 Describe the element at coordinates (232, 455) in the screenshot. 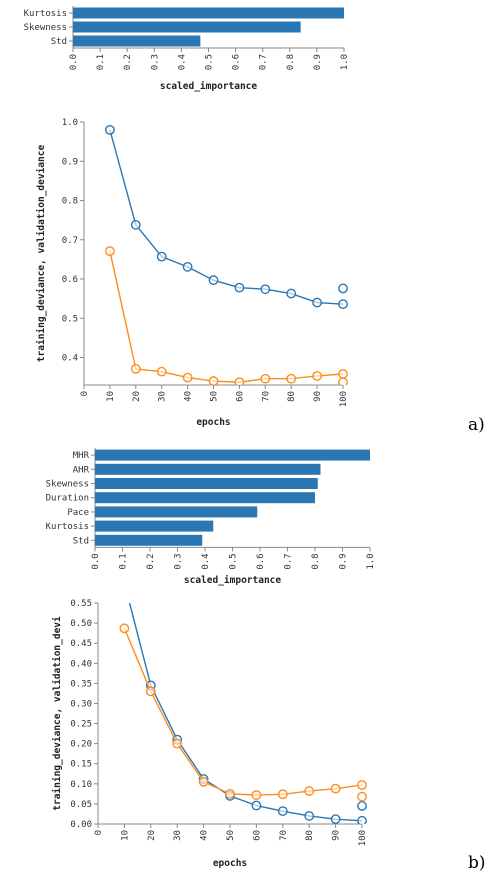

I see `bar-mhr` at that location.